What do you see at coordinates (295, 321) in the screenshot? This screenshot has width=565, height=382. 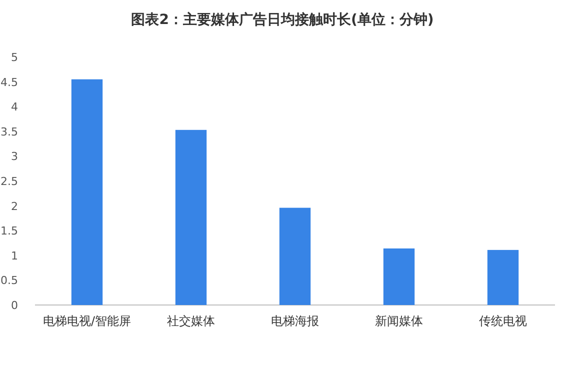 I see `x-tick-label: 电梯海报` at bounding box center [295, 321].